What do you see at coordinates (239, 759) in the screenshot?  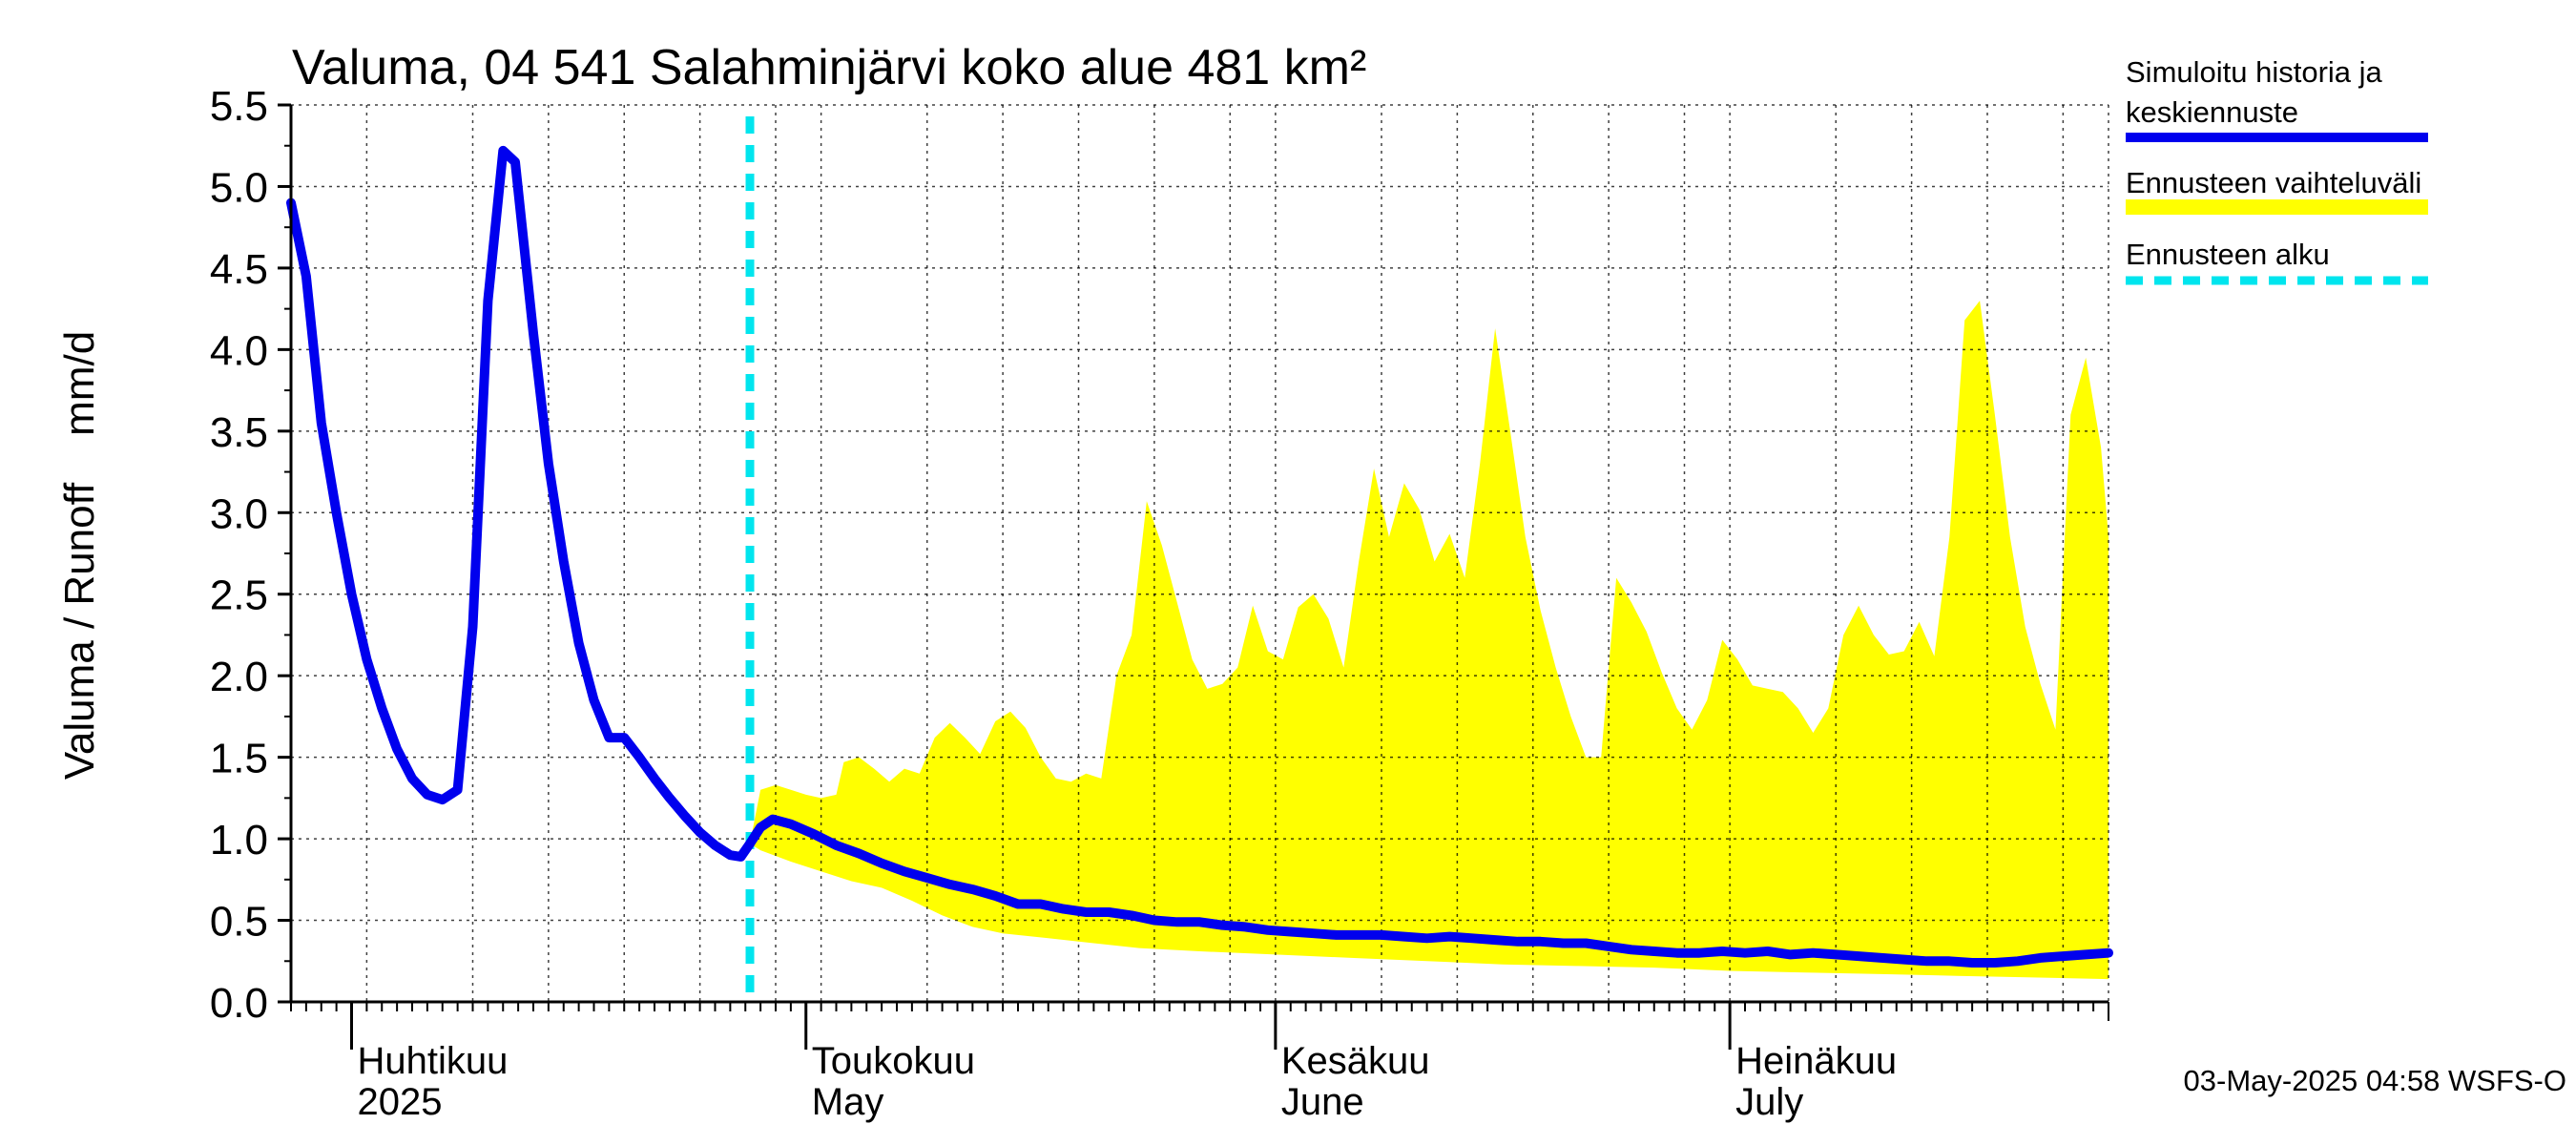 I see `y-tick-label: 1.5` at bounding box center [239, 759].